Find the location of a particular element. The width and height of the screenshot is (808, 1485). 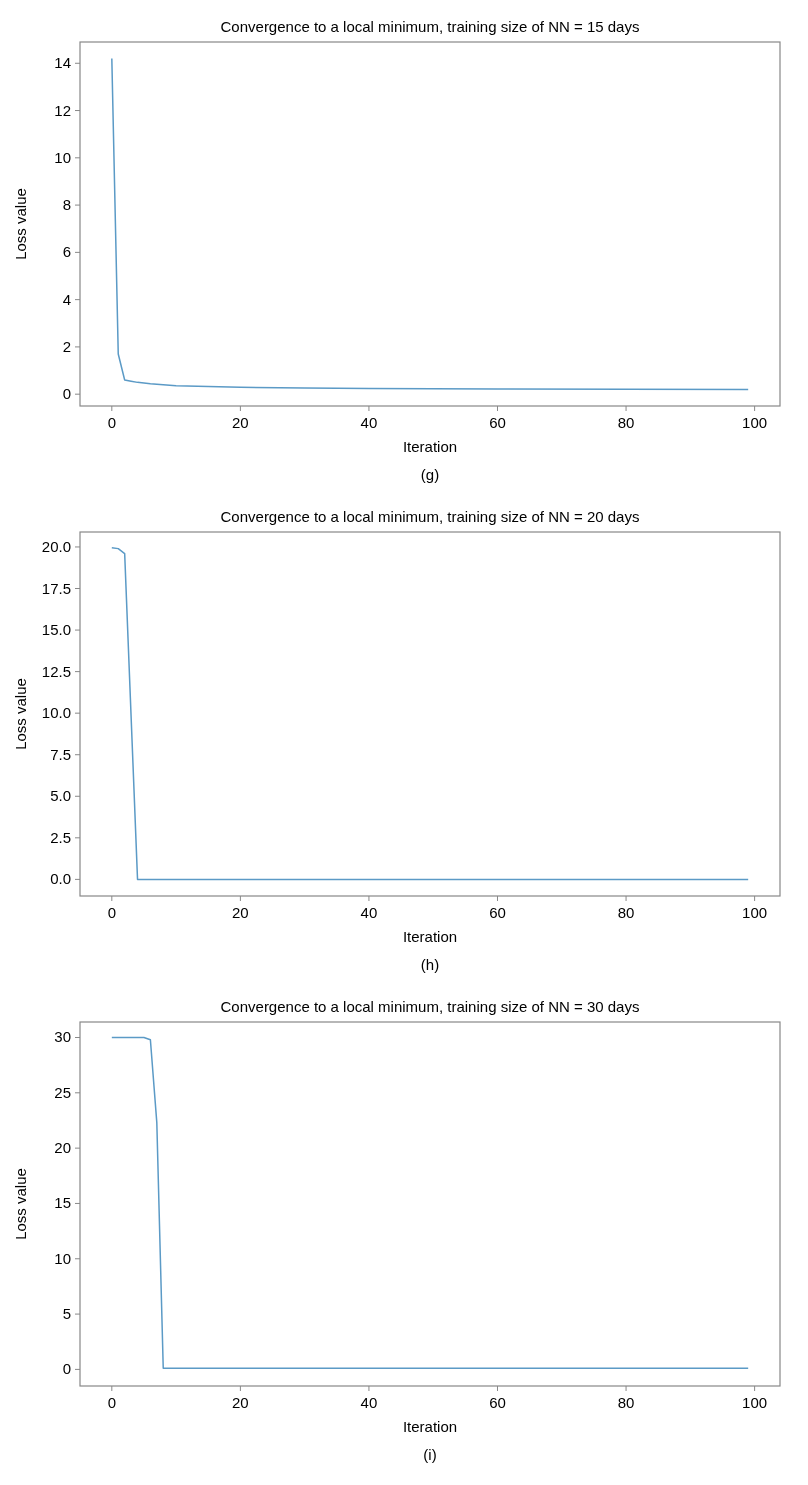

y-tick-label: 25 is located at coordinates (62, 1092).